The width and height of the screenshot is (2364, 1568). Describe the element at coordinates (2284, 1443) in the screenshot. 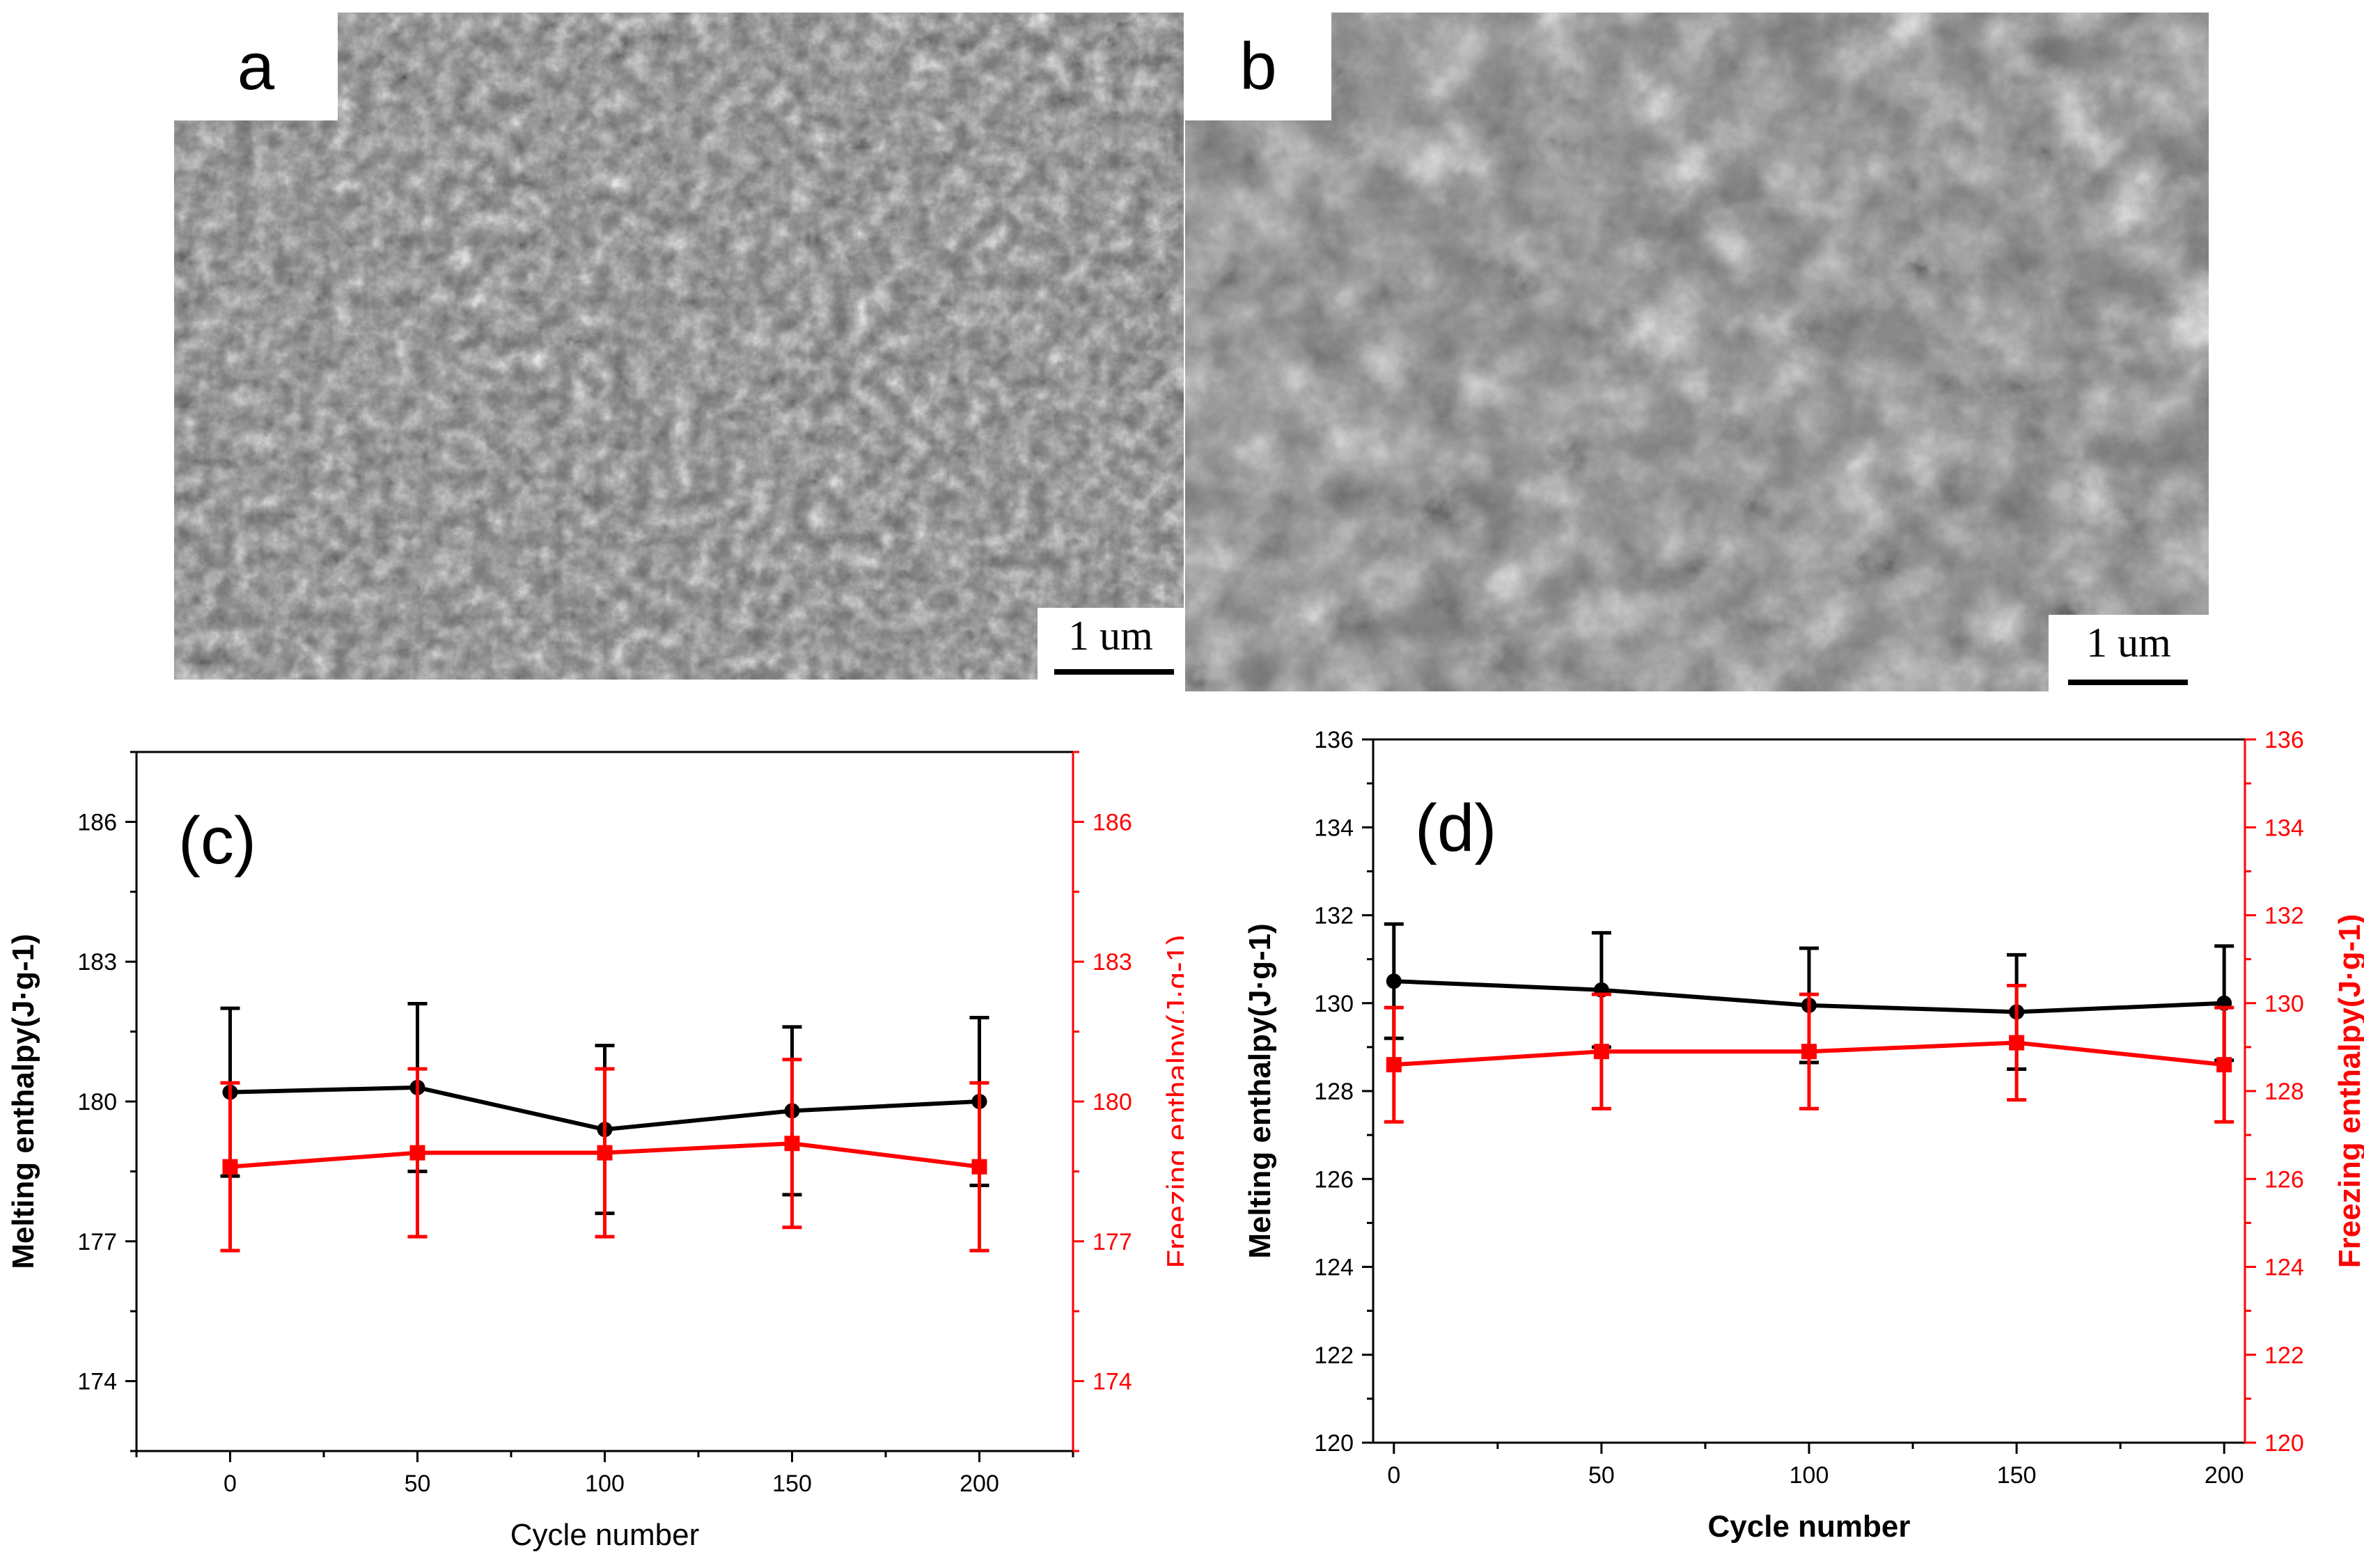

I see `y-right-tick-label: 120` at that location.